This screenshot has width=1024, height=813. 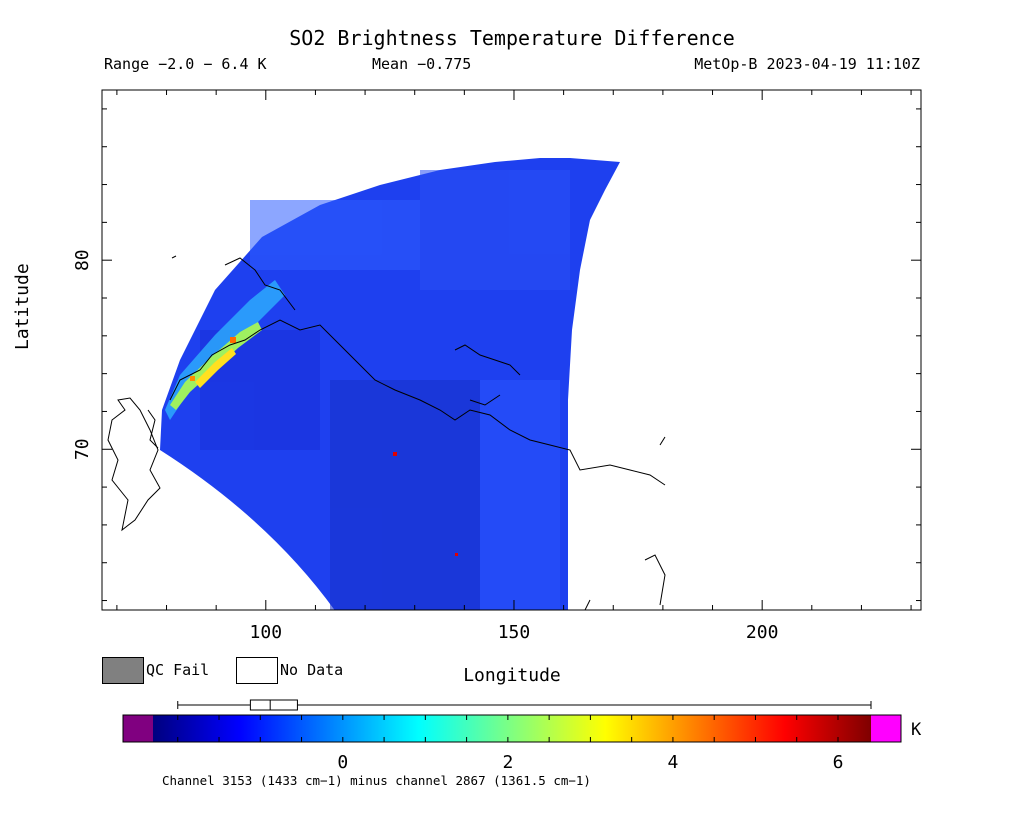 I want to click on colorbar-tick-labels: 0 2 4 6, so click(x=590, y=762).